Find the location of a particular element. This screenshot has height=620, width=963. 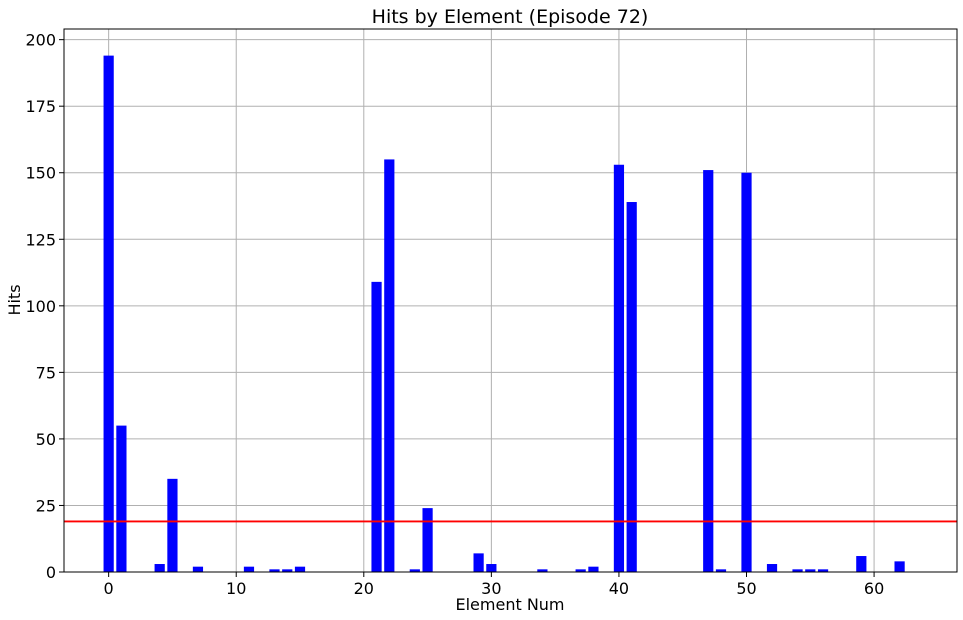

x-tick-label: 10 is located at coordinates (236, 588).